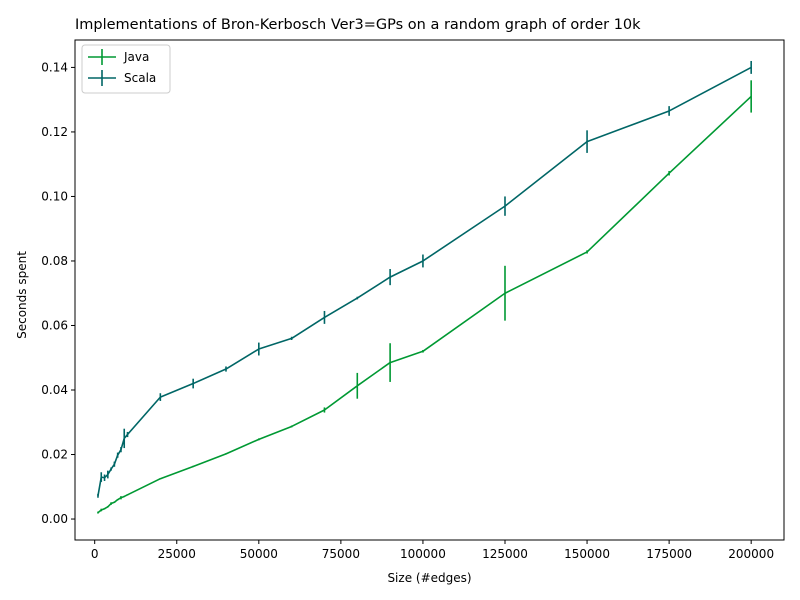 This screenshot has height=600, width=800. I want to click on x-tick-label: 175000, so click(669, 554).